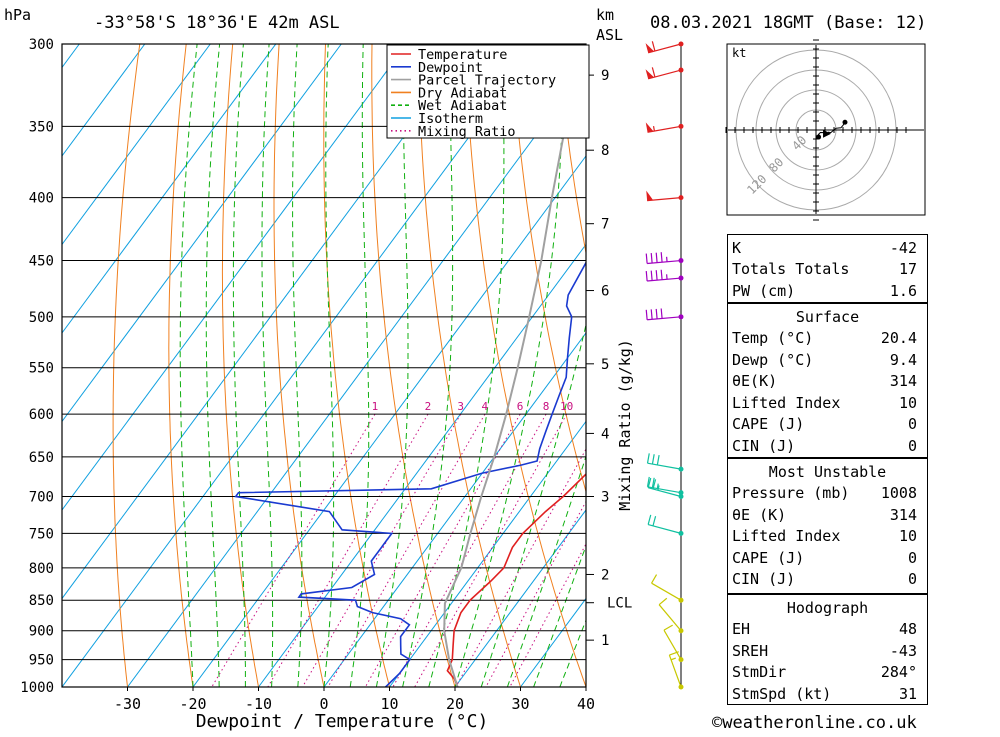  Describe the element at coordinates (796, 673) in the screenshot. I see `index-label: StmDir` at that location.